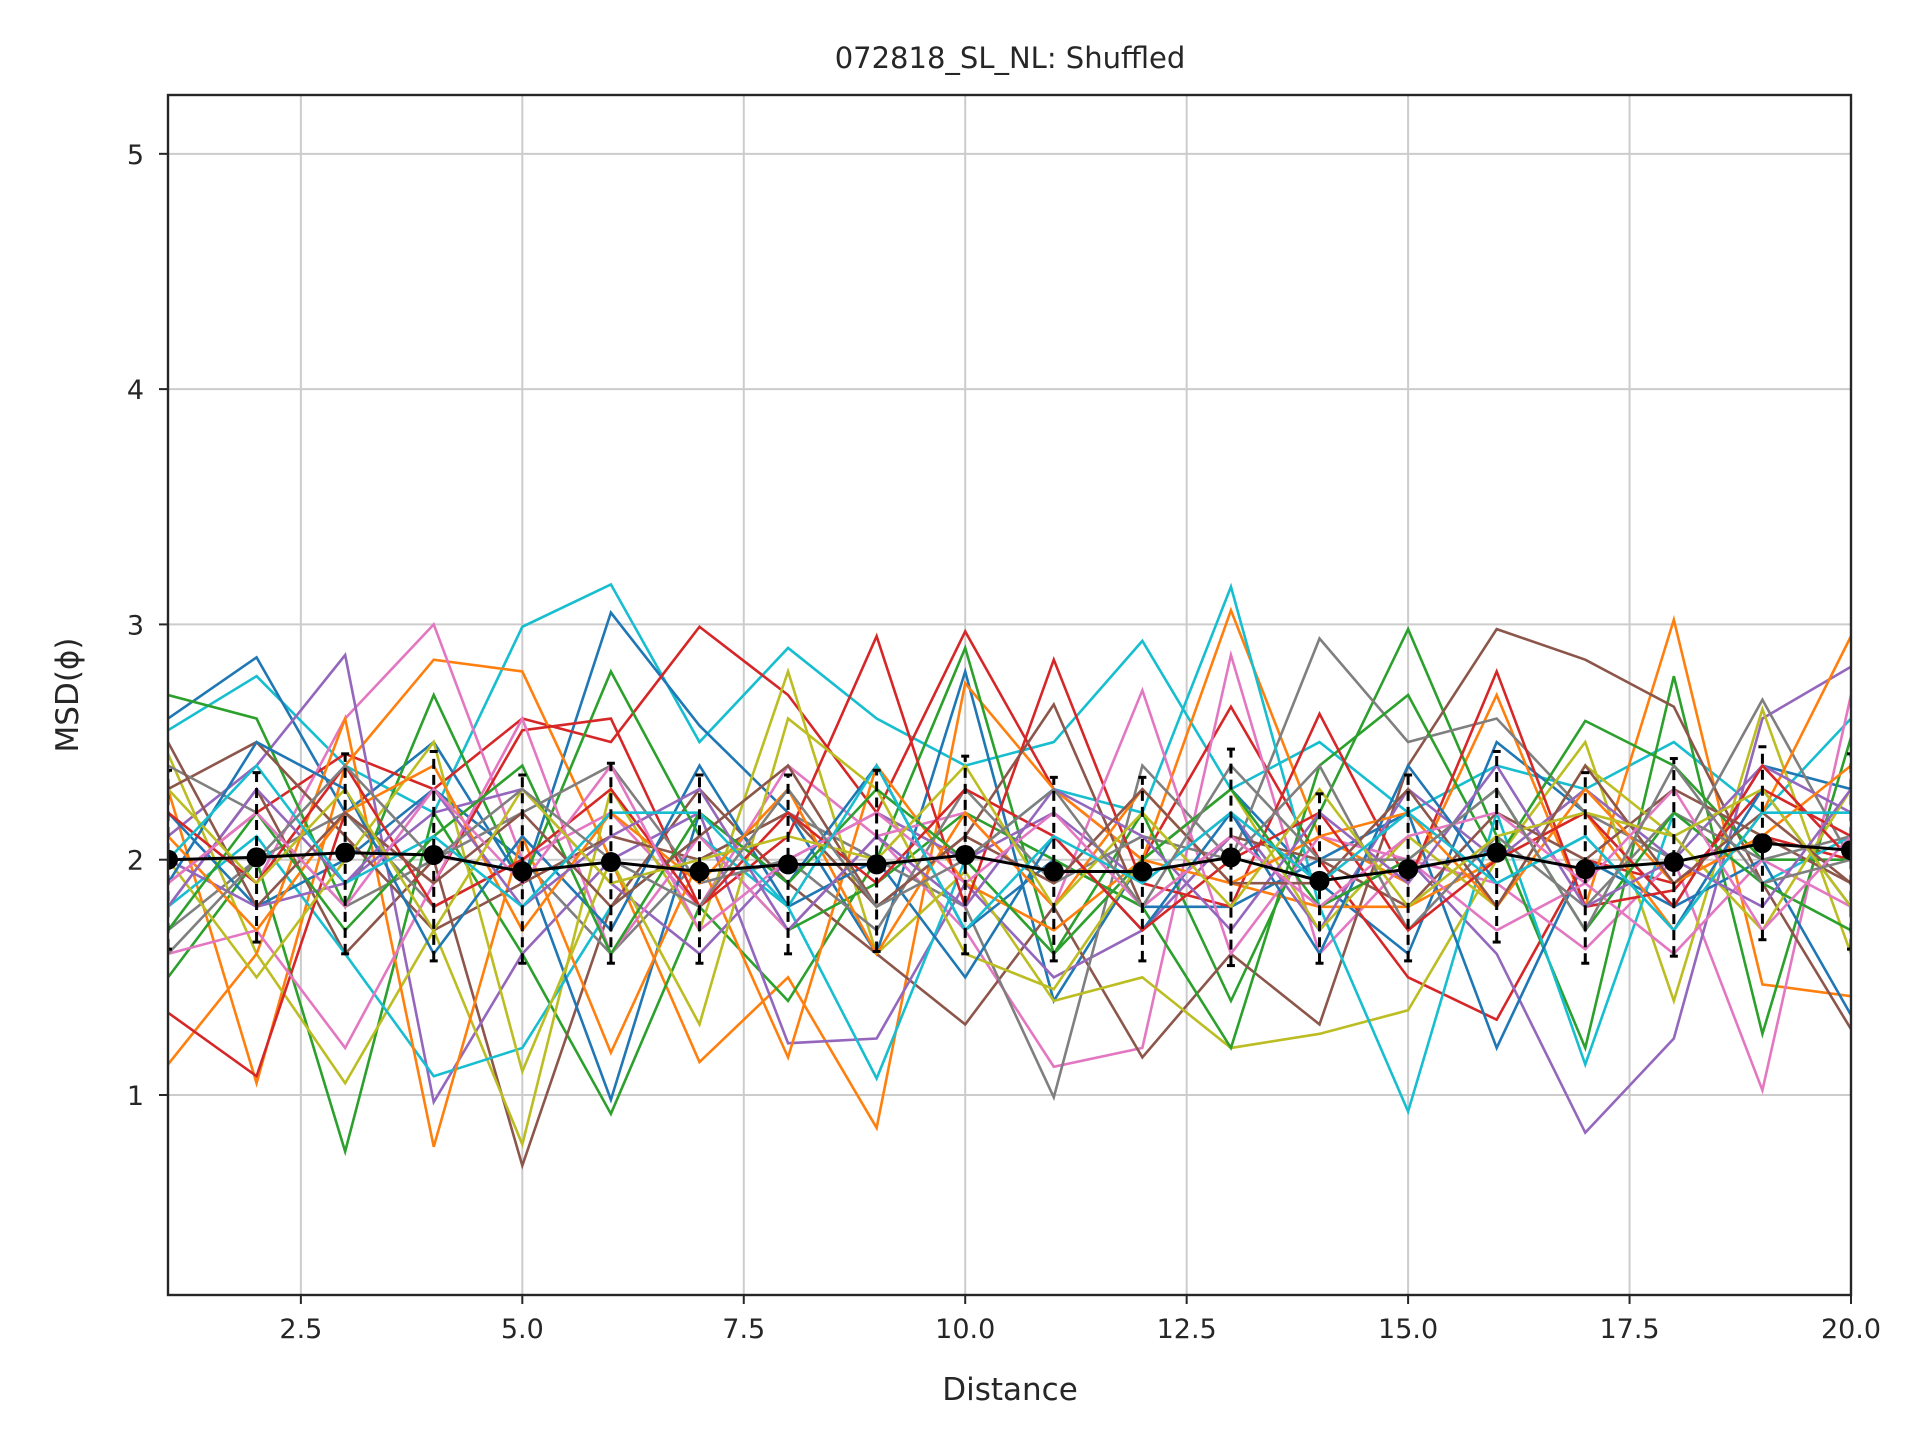 This screenshot has height=1444, width=1920. Describe the element at coordinates (1187, 1329) in the screenshot. I see `x-tick-label: 12.5` at that location.